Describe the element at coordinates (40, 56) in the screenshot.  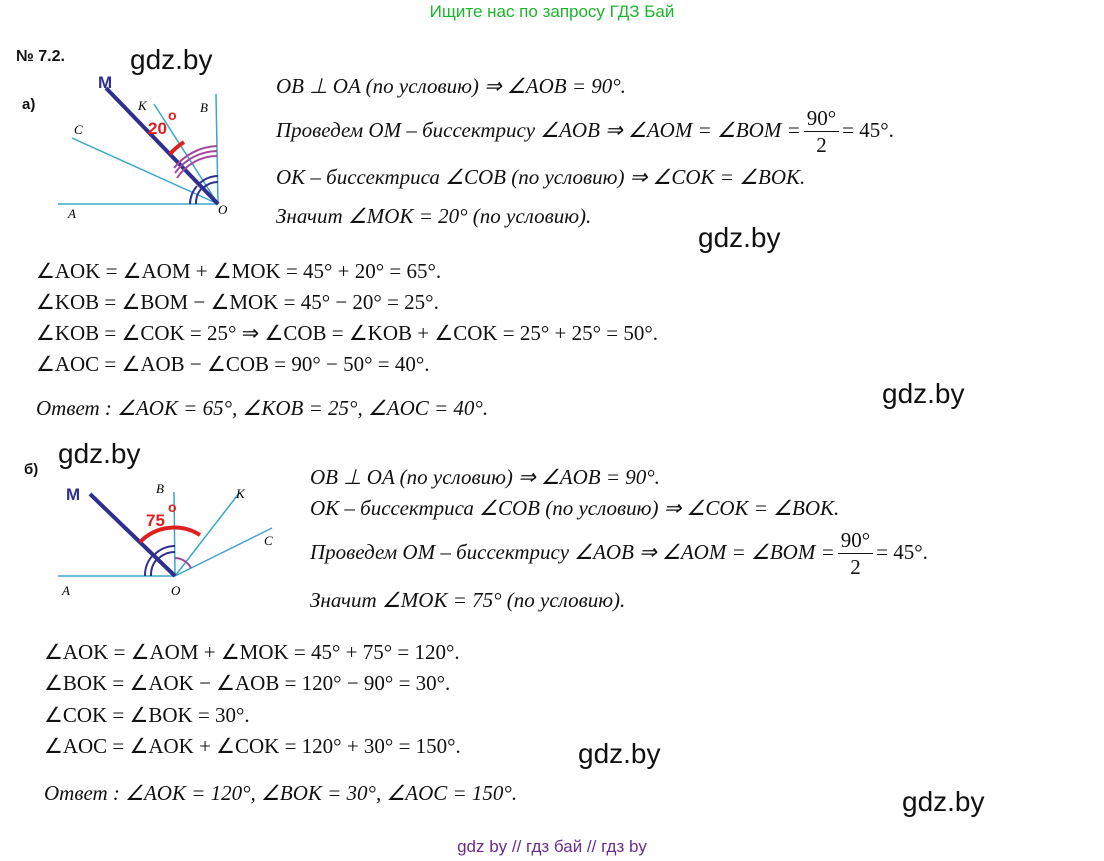
I see `problem-number: № 7.2.` at that location.